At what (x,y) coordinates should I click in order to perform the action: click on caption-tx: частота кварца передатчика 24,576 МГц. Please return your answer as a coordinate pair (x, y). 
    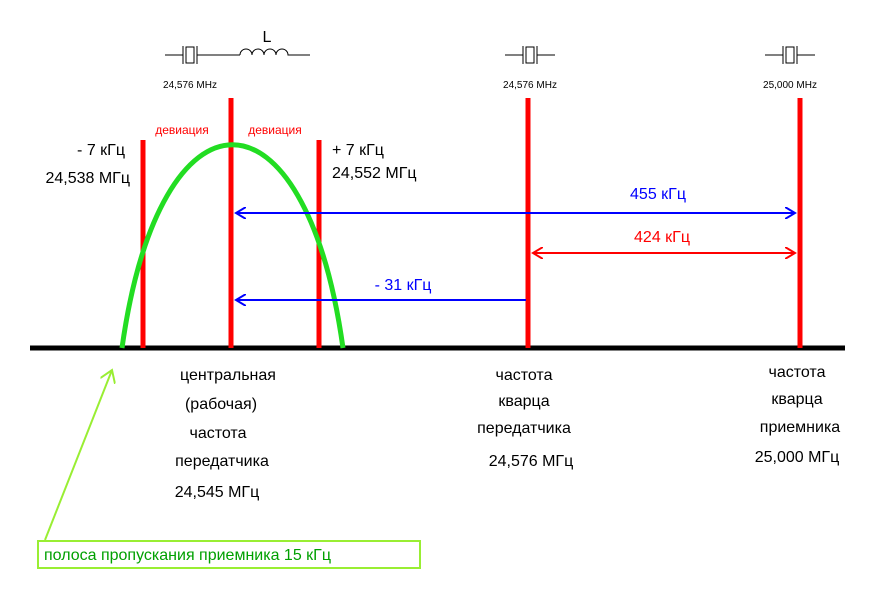
    Looking at the image, I should click on (525, 418).